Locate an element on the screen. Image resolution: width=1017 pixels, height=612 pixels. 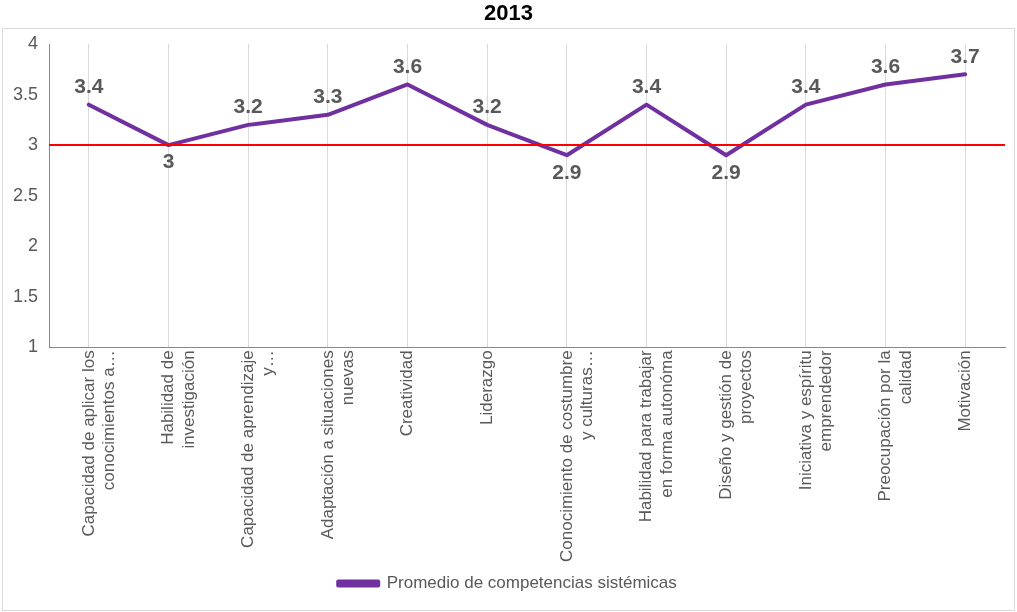
x-tick-label: Adaptación a situaciones nuevas is located at coordinates (337, 445).